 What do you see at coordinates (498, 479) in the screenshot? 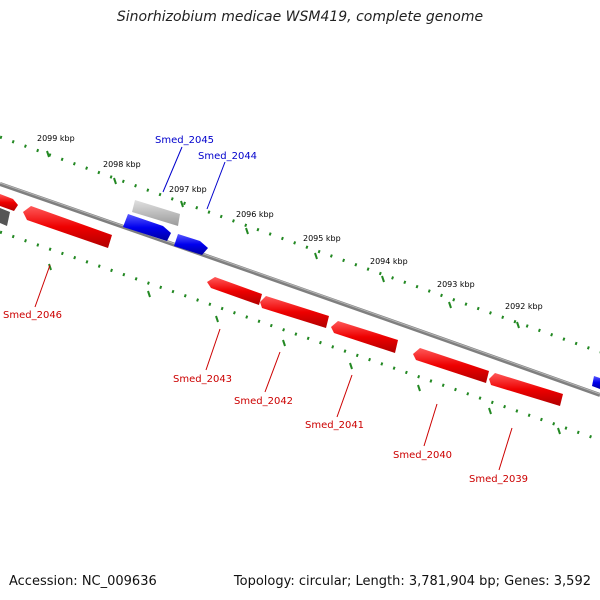
I see `gene-label-smed-2039: Smed_2039` at bounding box center [498, 479].